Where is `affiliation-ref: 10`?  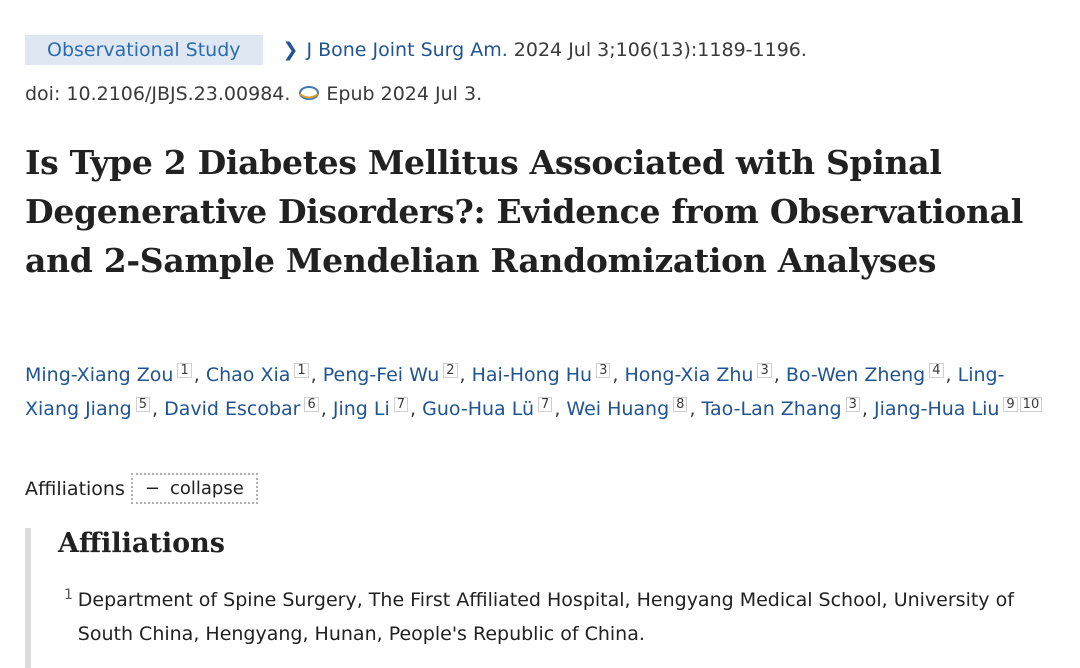 affiliation-ref: 10 is located at coordinates (1031, 404).